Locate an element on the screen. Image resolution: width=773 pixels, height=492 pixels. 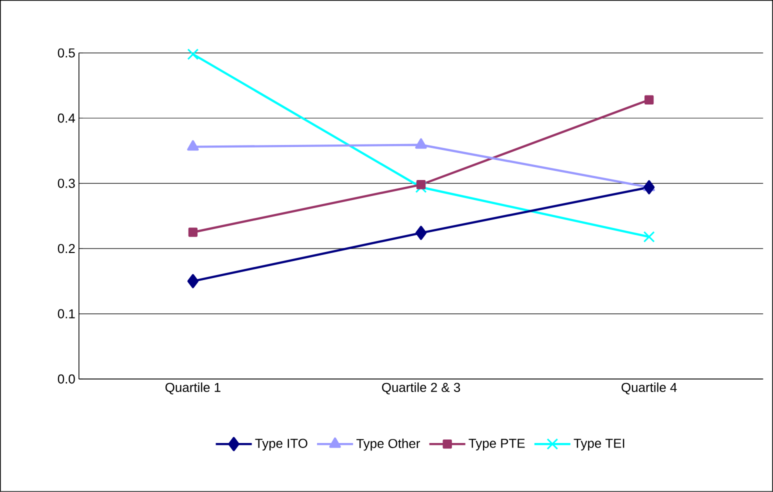
x-tick-label: Quartile 1 is located at coordinates (192, 388).